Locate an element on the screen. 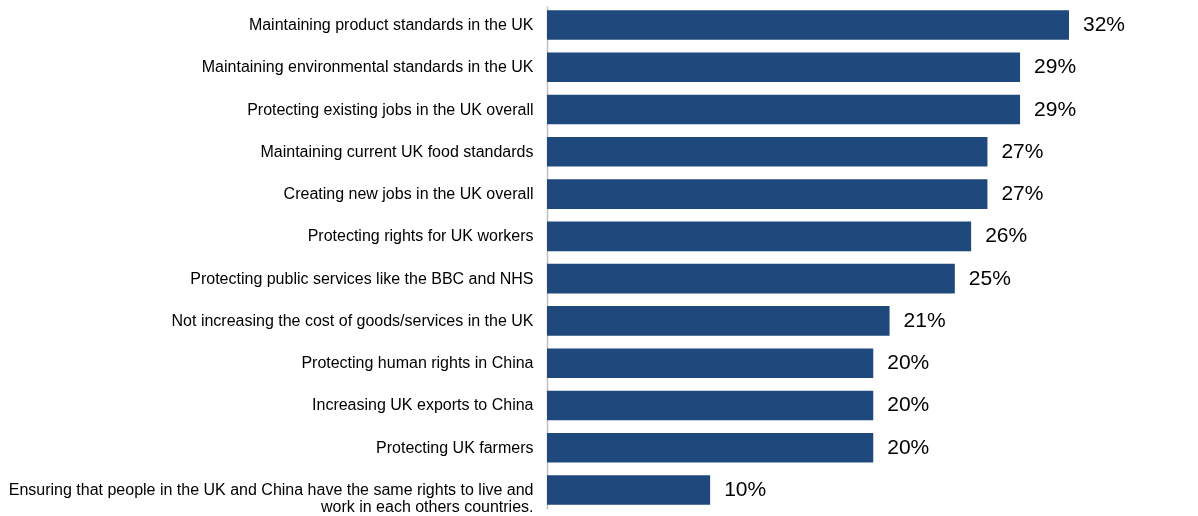 This screenshot has height=516, width=1198. data-label: 10% is located at coordinates (745, 488).